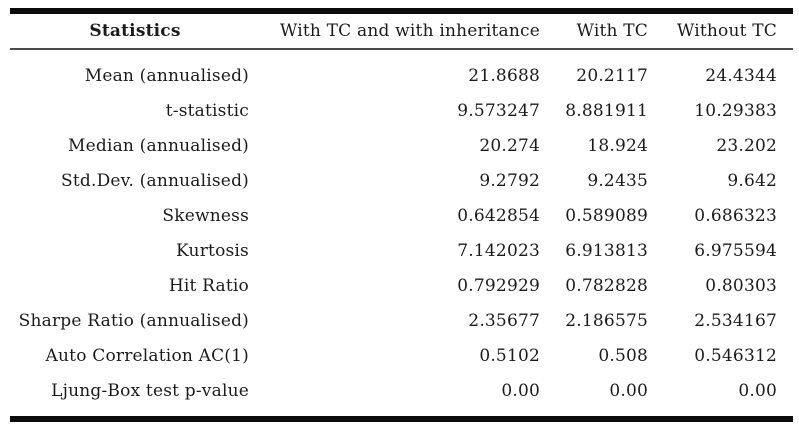 The image size is (799, 428). I want to click on value-with-tc-inheritance: 9.2792, so click(509, 180).